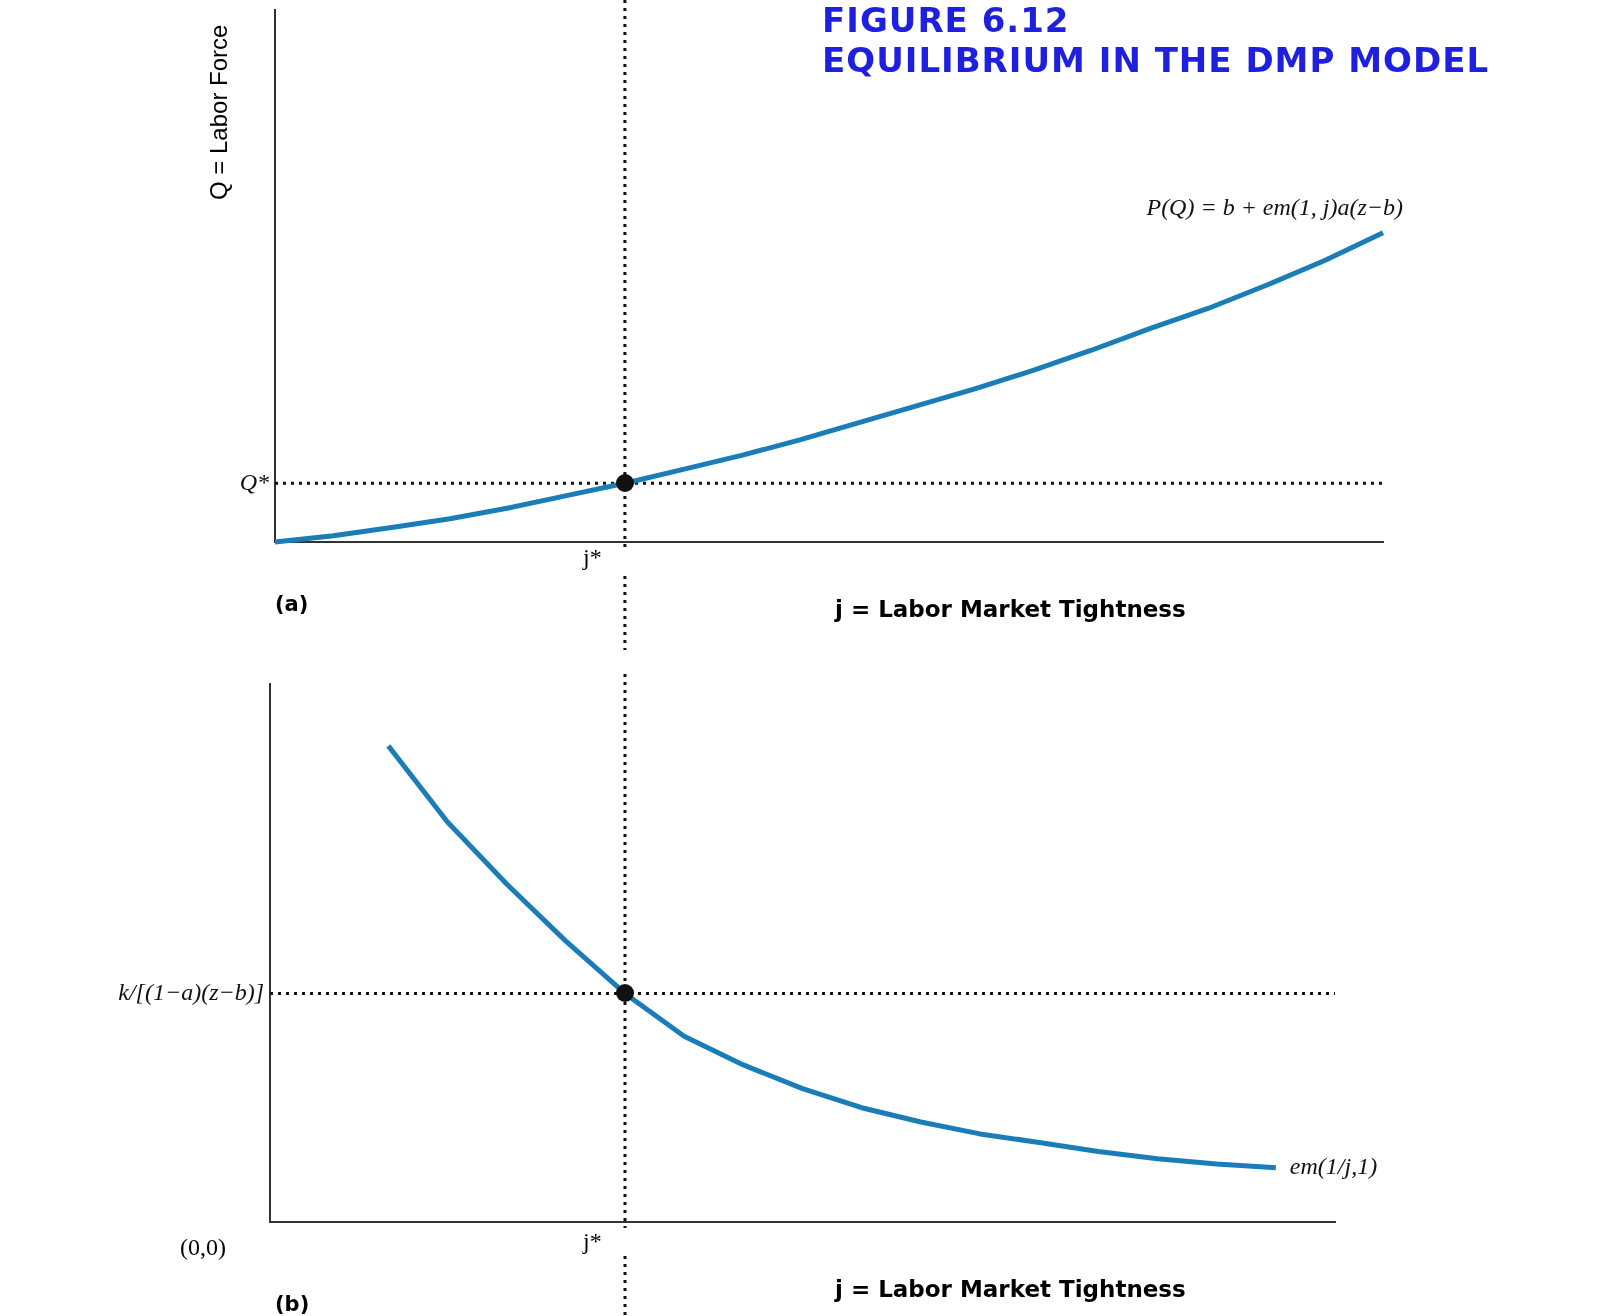 This screenshot has height=1316, width=1614. Describe the element at coordinates (292, 604) in the screenshot. I see `text: (a)` at that location.